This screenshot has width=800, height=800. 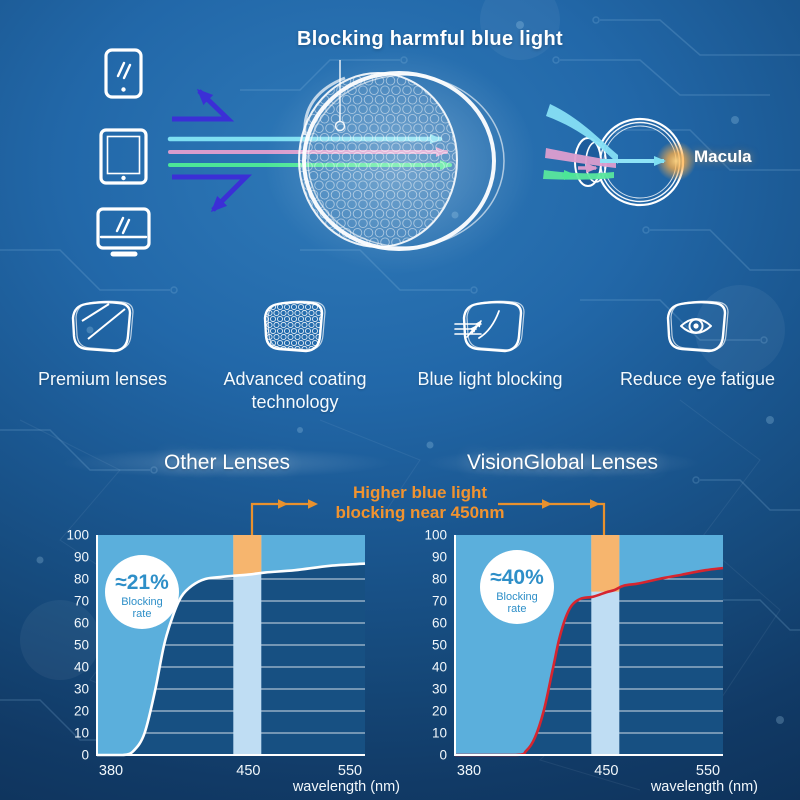 What do you see at coordinates (490, 355) in the screenshot?
I see `feature-blue-light-blocking: Blue light blocking` at bounding box center [490, 355].